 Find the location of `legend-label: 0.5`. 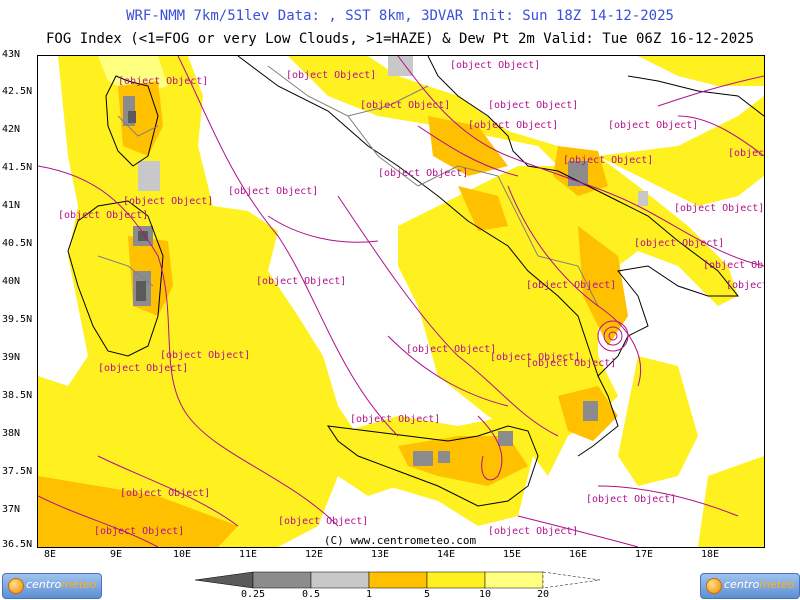

legend-label: 0.5 is located at coordinates (311, 594).